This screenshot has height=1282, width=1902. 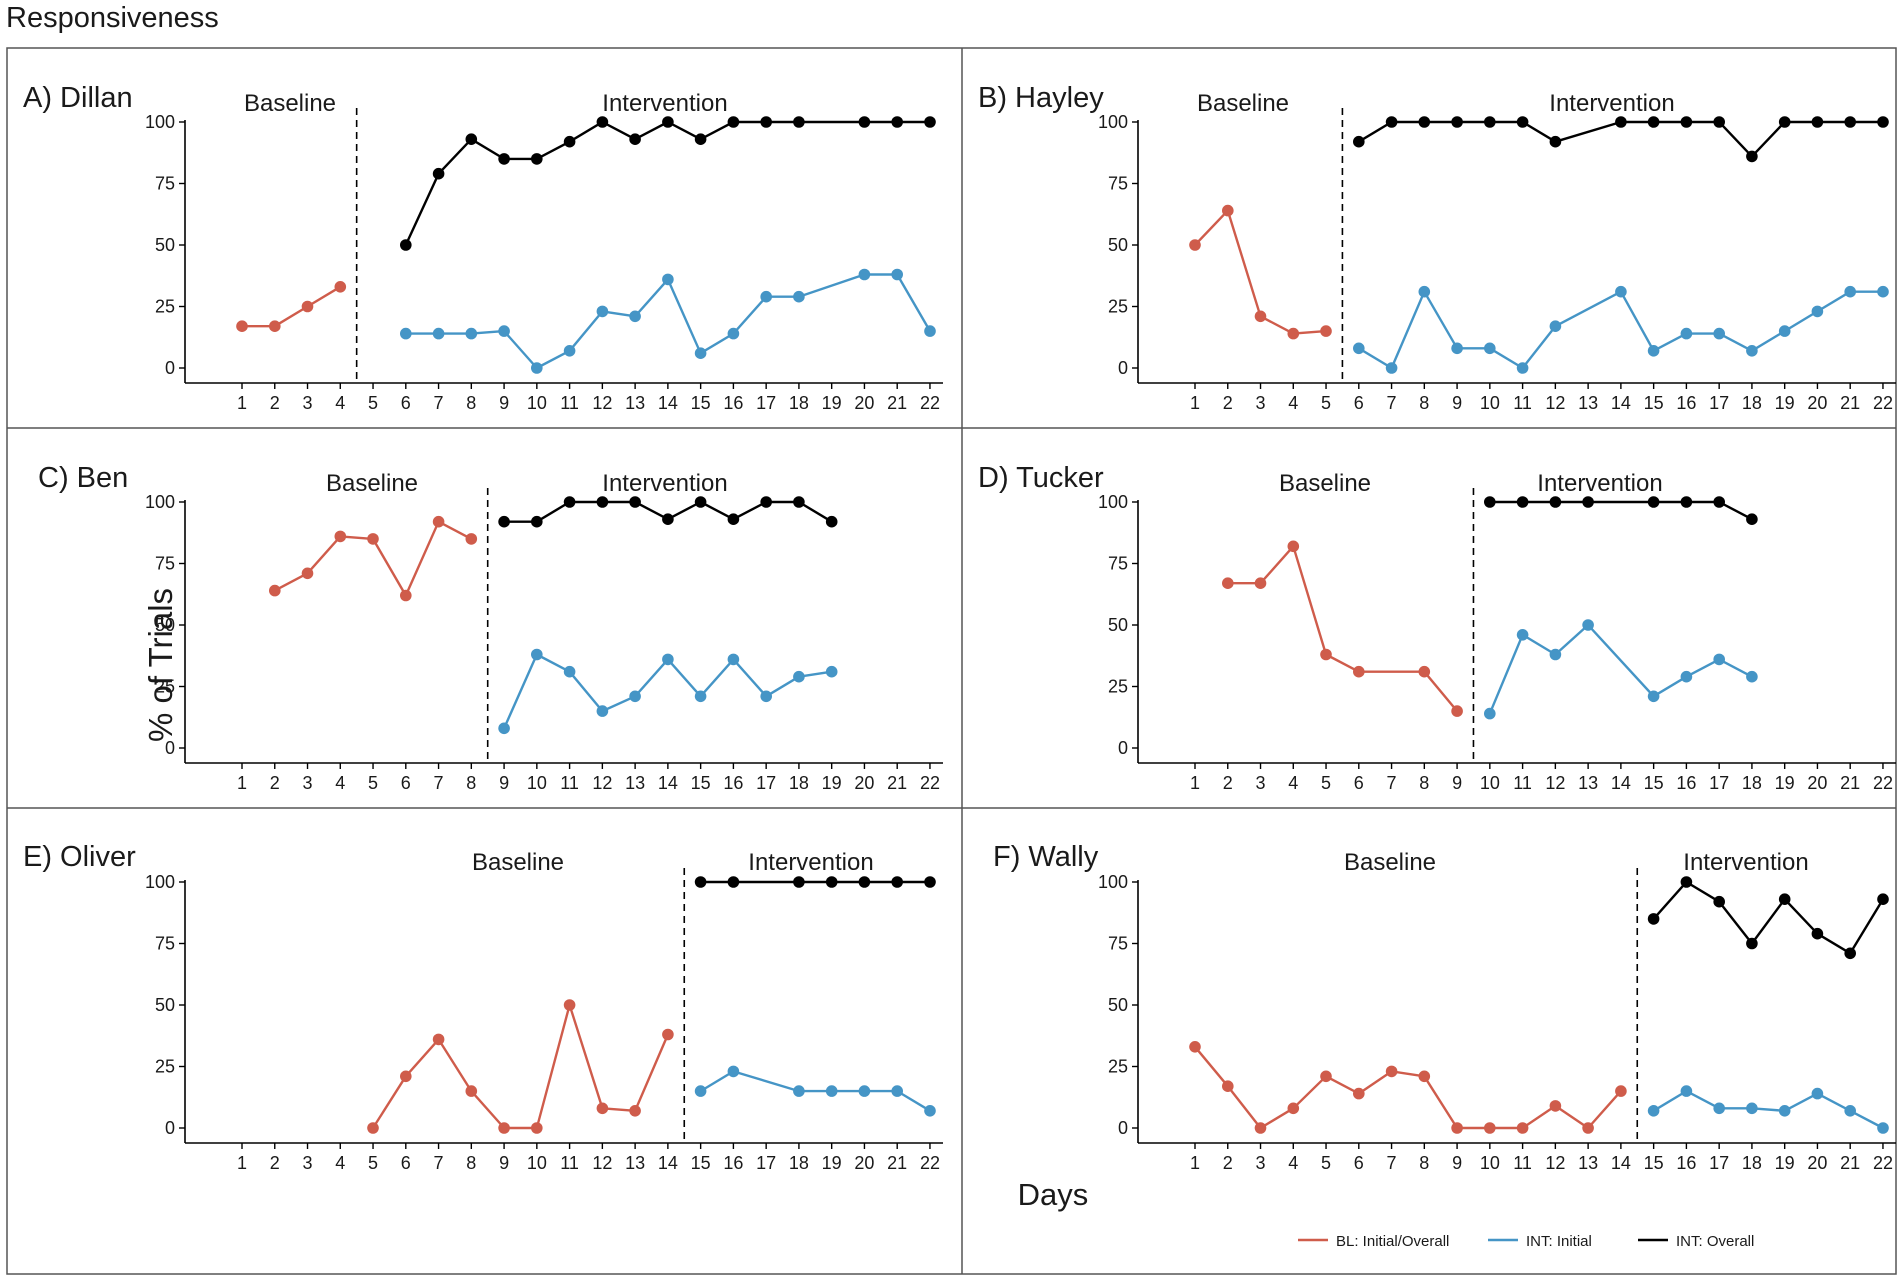 I want to click on x-tick-label: 4, so click(x=1293, y=1163).